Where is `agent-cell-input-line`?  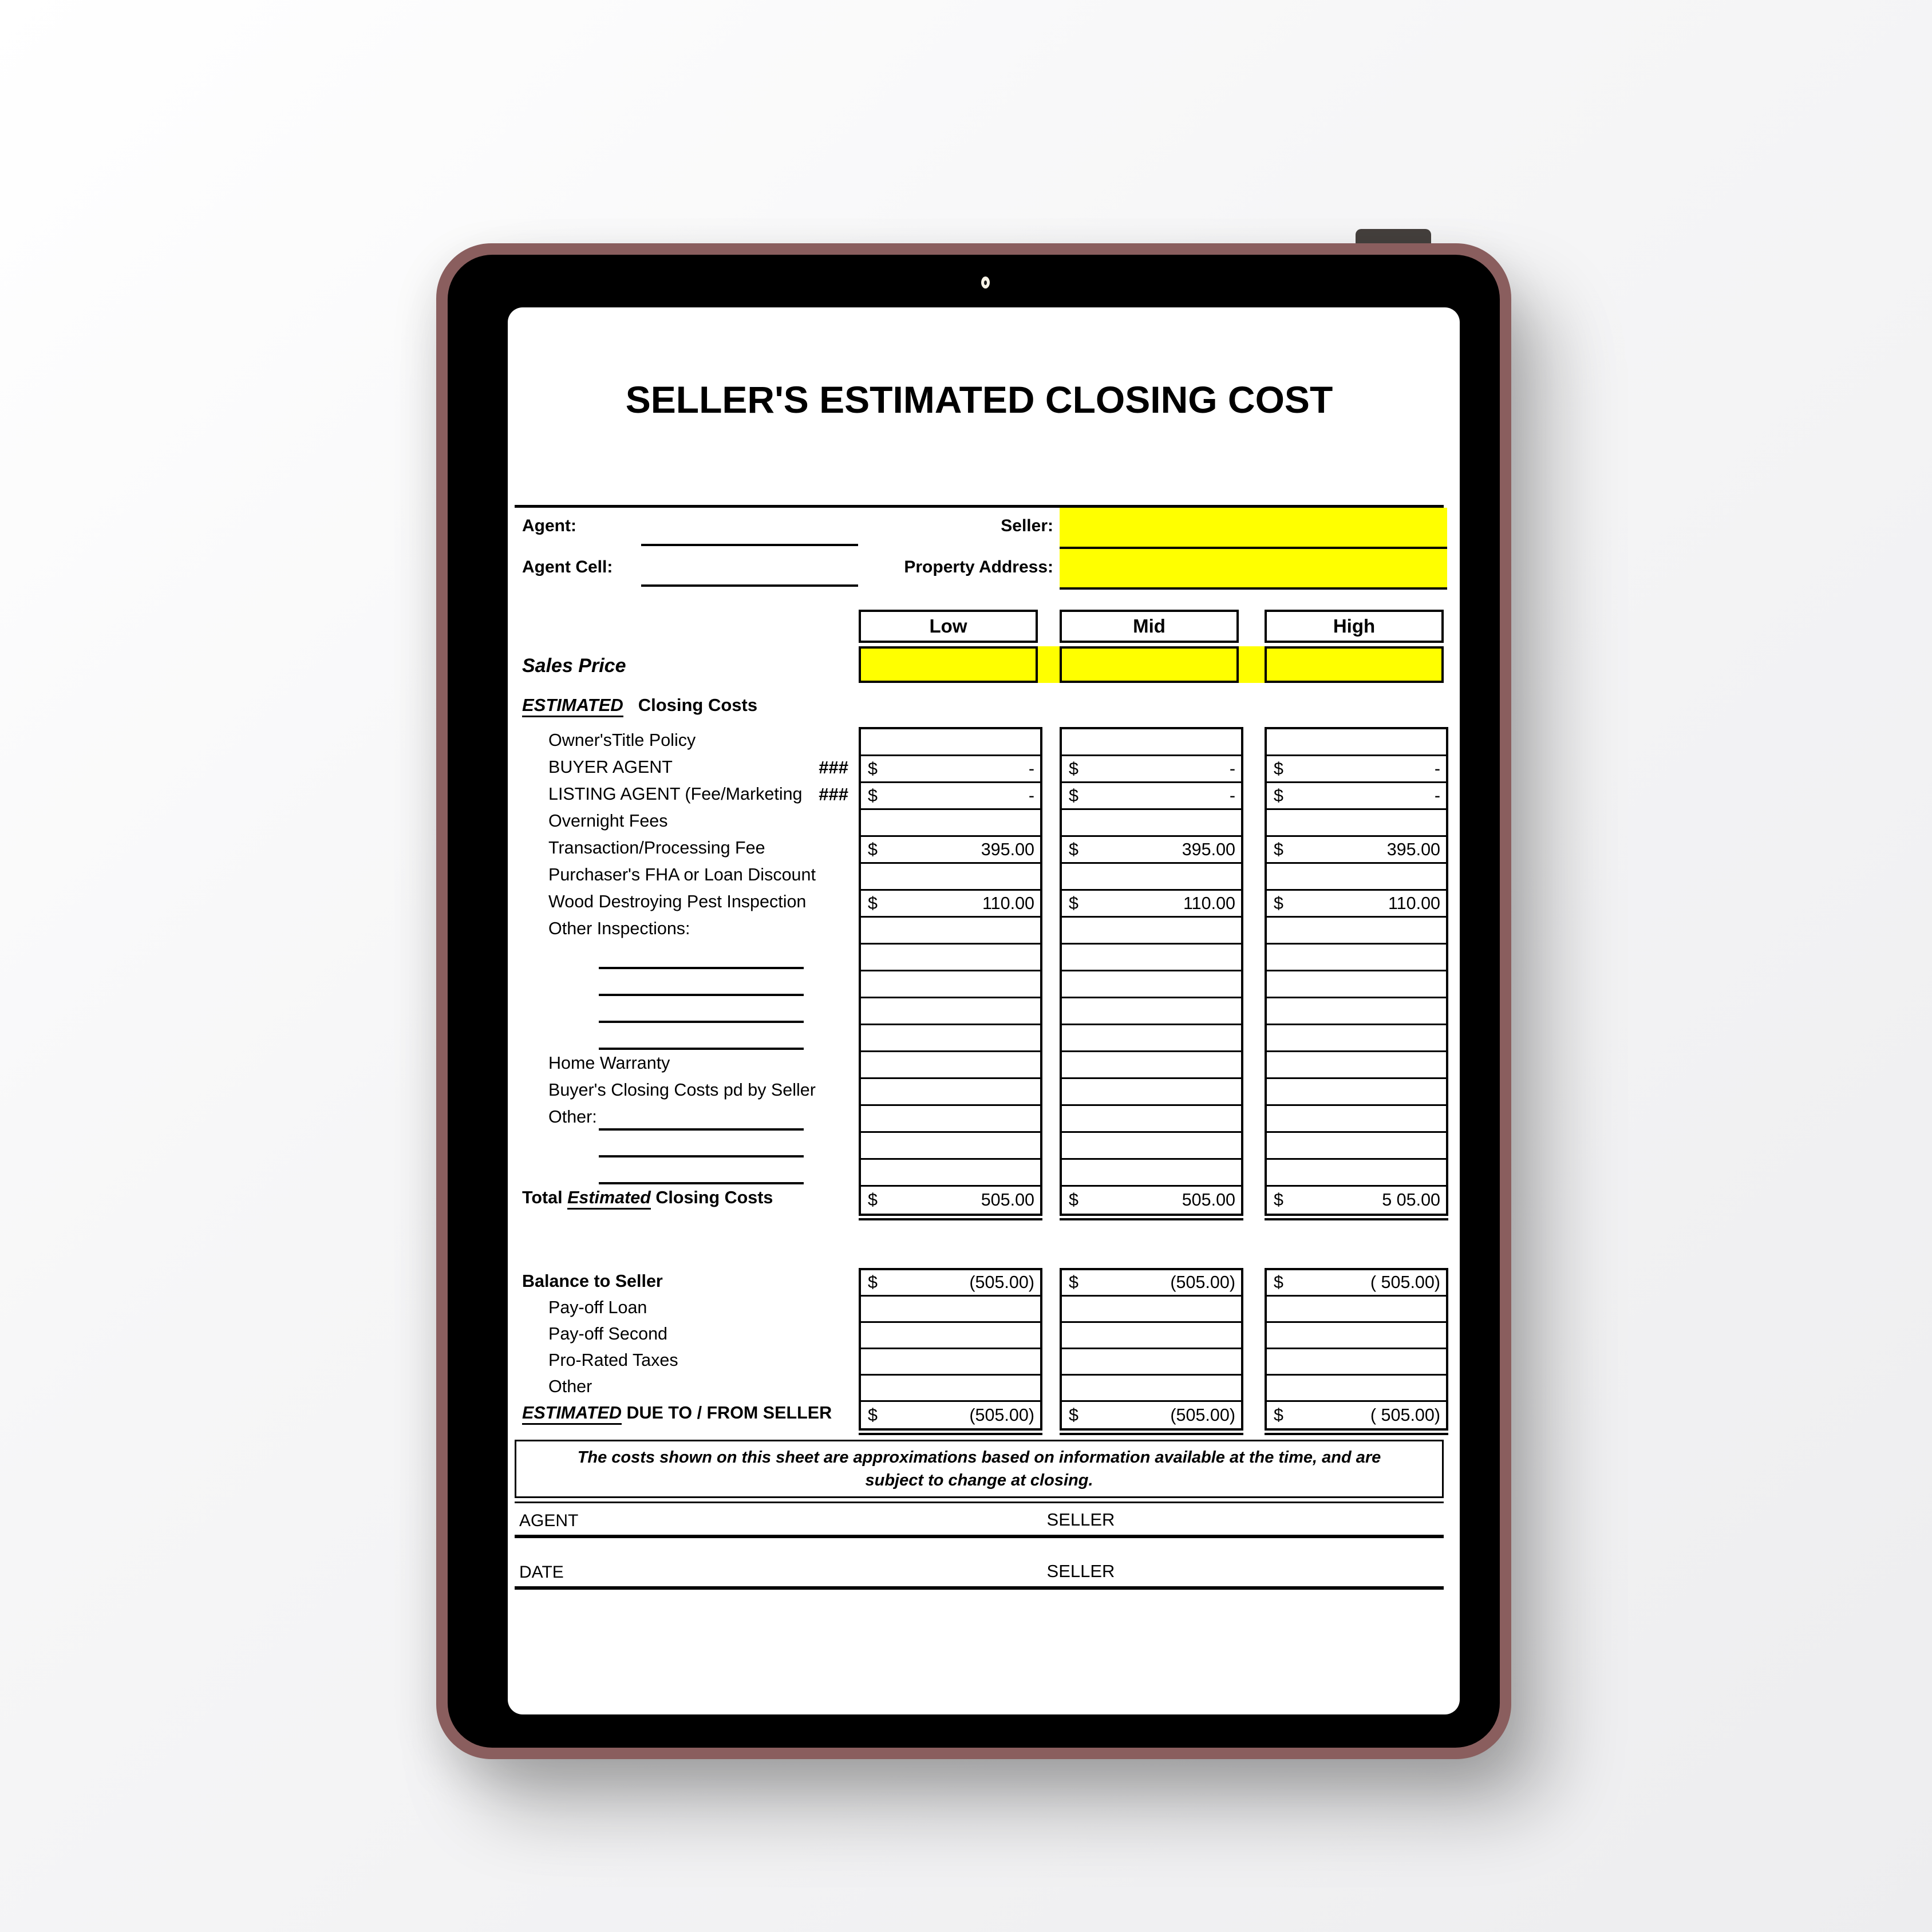 agent-cell-input-line is located at coordinates (749, 585).